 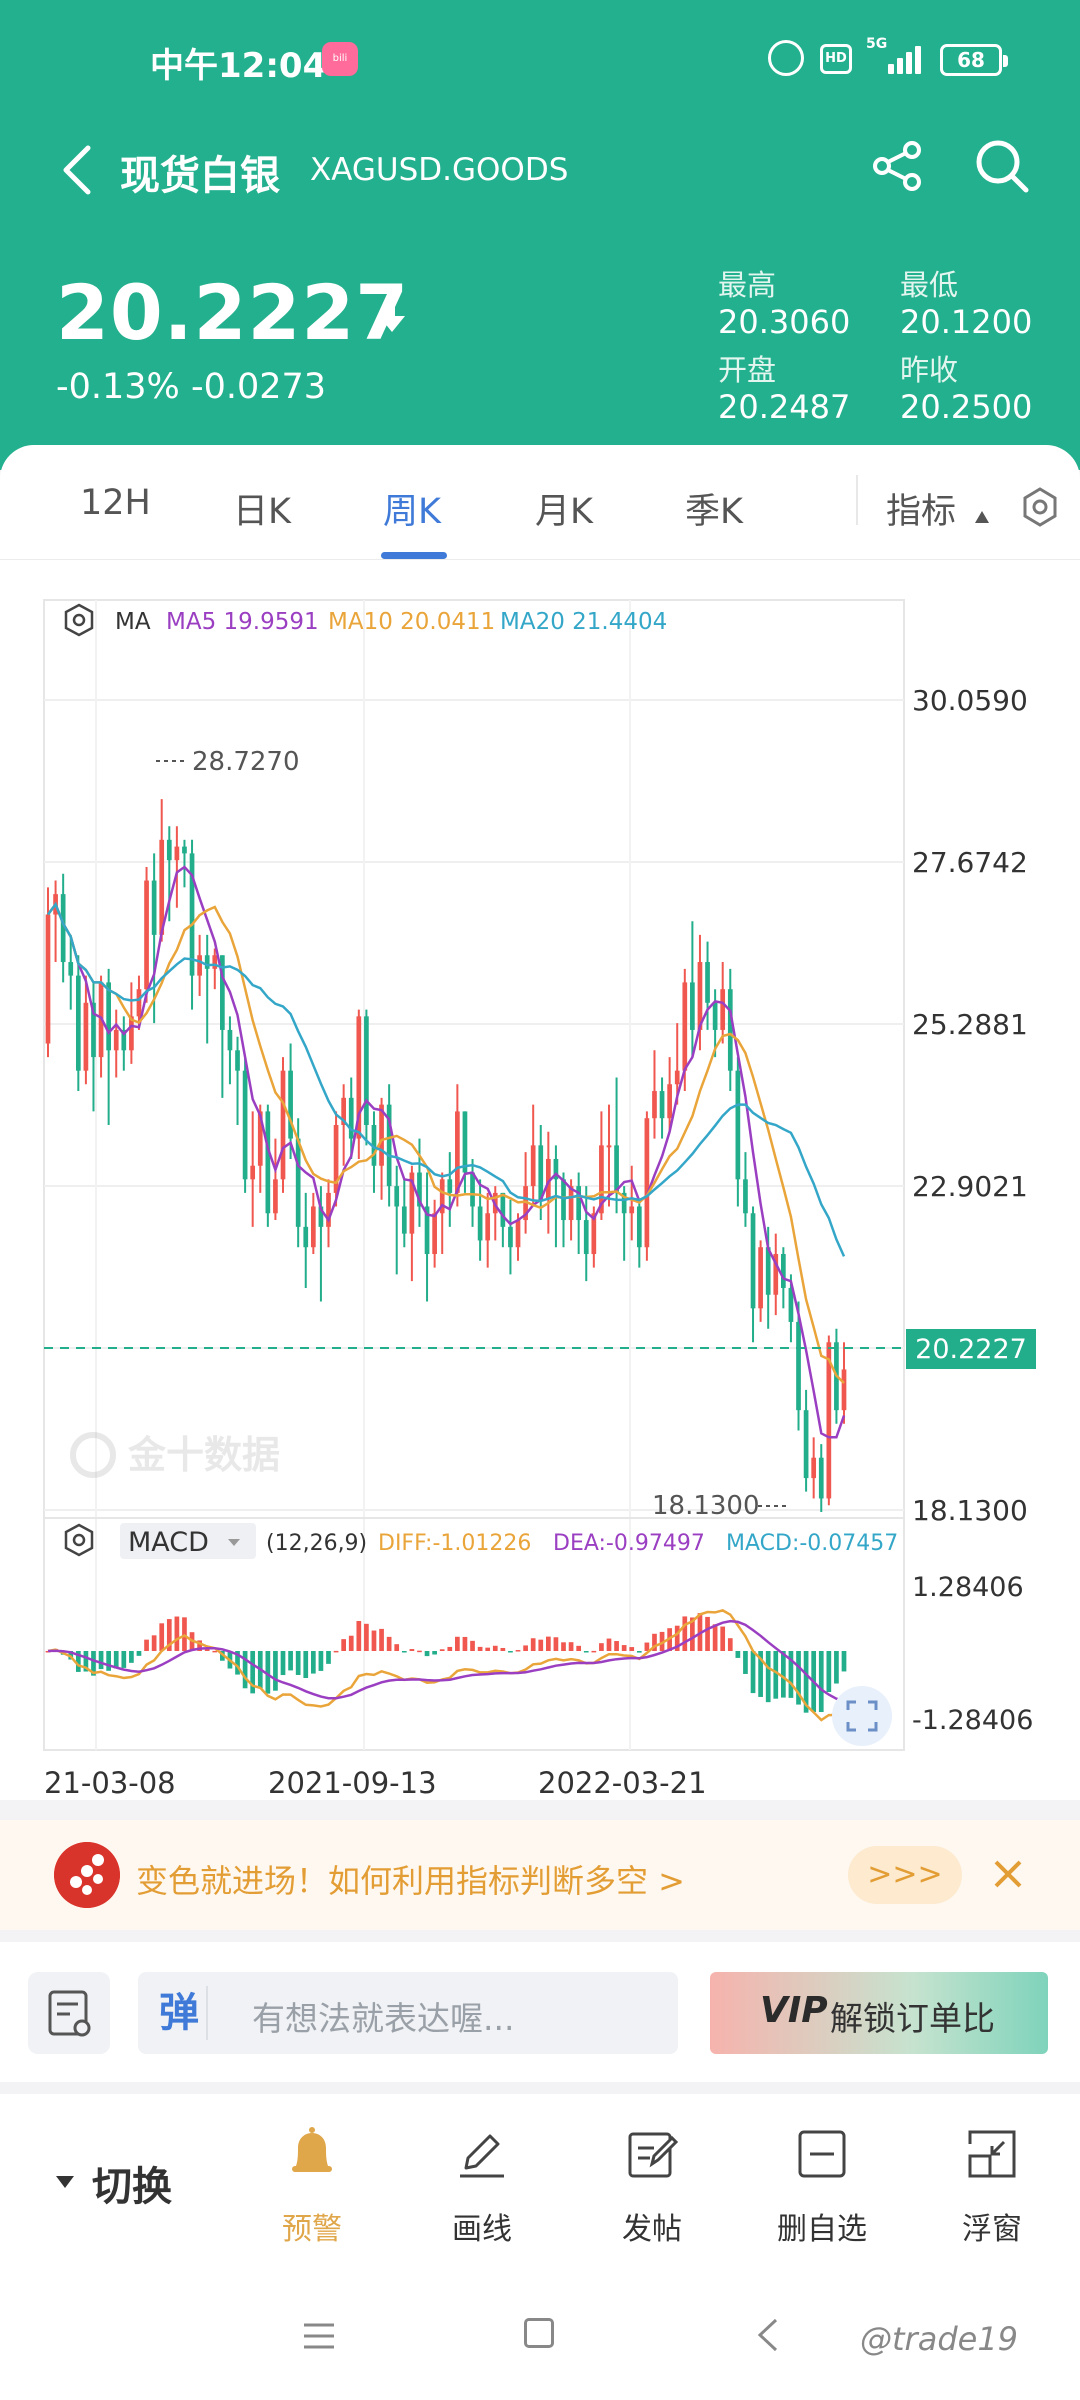 I want to click on price-change: -0.13% -0.0273, so click(x=191, y=387).